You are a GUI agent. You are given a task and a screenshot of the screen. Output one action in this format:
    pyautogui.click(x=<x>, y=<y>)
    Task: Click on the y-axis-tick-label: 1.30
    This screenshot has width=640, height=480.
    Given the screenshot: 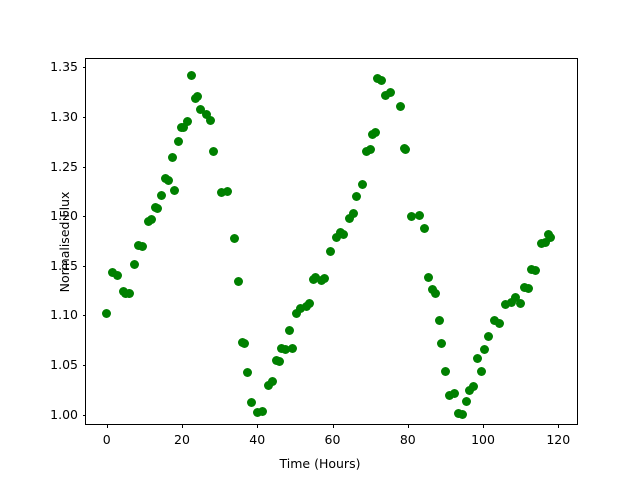 What is the action you would take?
    pyautogui.click(x=64, y=117)
    